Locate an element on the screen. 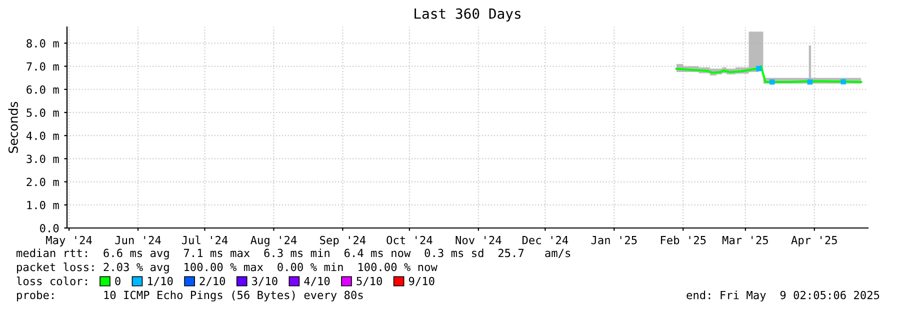  text: median rtt: 6.6 ms avg 7.1 ms max 6.3 ms min 6.4 ms now 0.3 ms sd 25.7 am/s is located at coordinates (293, 254).